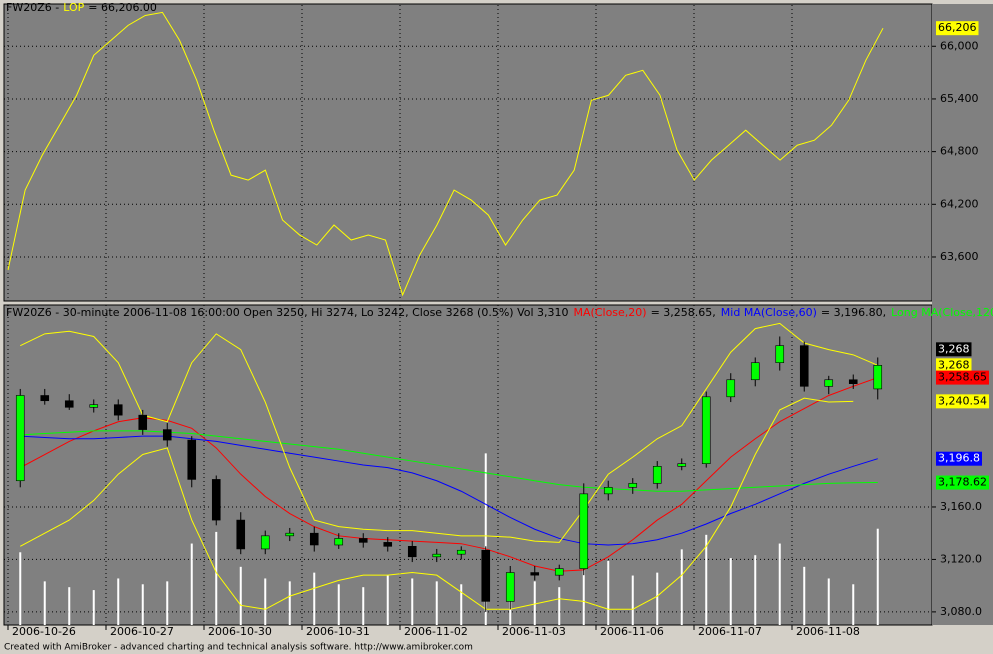 This screenshot has height=654, width=993. I want to click on y-tick-label: 64,800, so click(959, 151).